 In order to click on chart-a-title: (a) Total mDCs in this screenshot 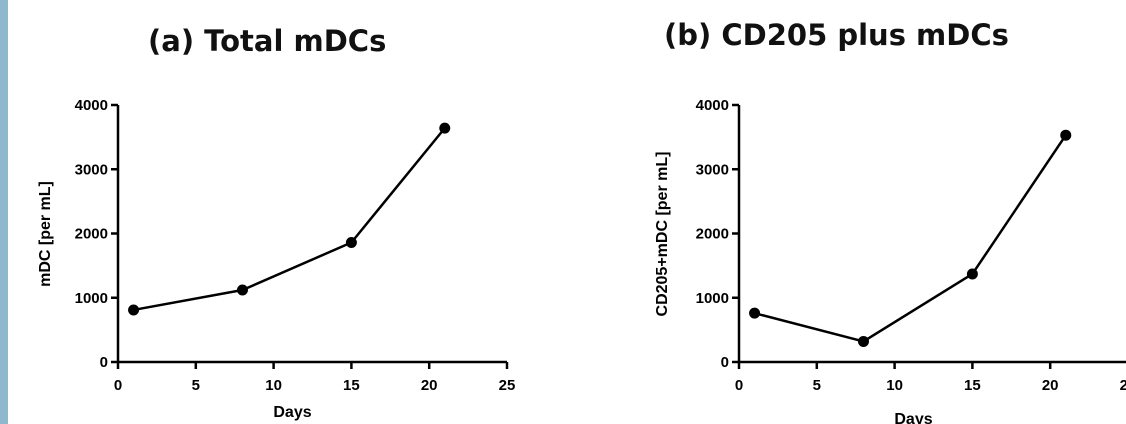, I will do `click(267, 41)`.